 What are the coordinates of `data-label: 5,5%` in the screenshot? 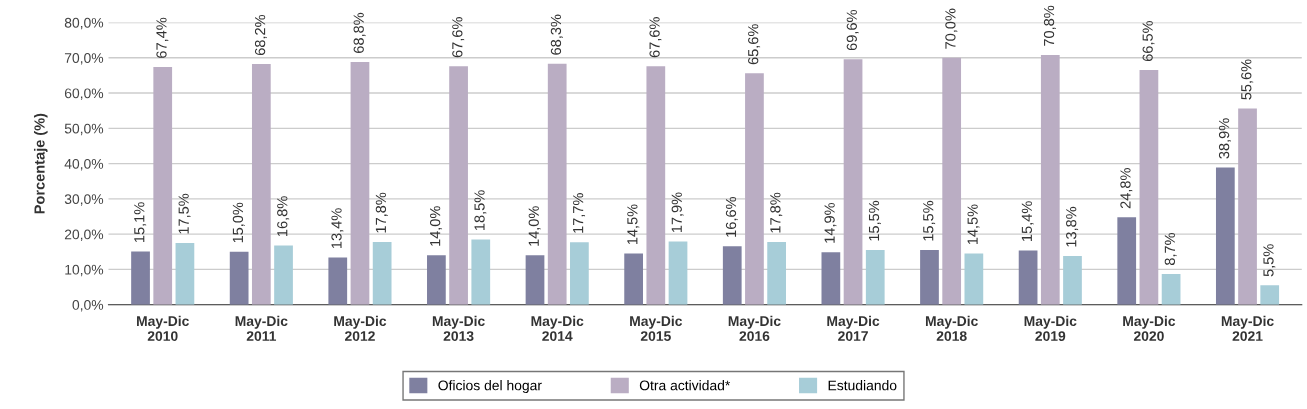 It's located at (1269, 260).